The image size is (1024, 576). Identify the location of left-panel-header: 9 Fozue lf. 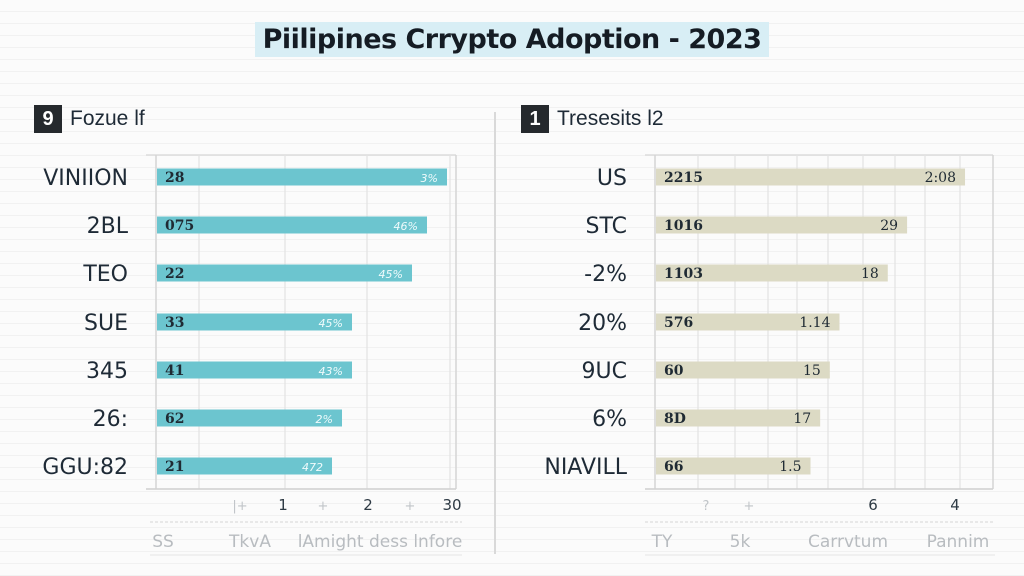
(89, 119).